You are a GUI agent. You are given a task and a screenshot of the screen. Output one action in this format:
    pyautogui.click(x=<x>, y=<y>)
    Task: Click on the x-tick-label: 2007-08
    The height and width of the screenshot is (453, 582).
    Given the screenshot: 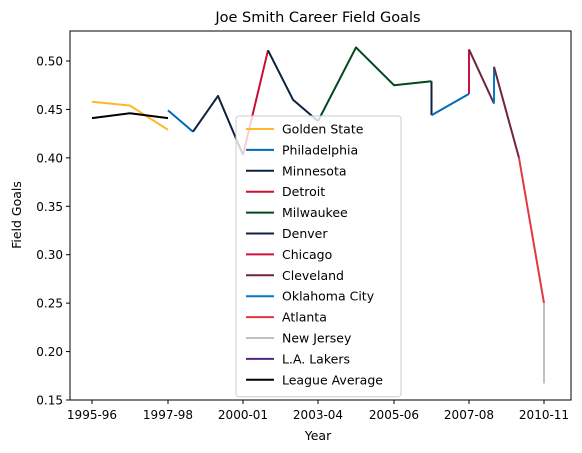 What is the action you would take?
    pyautogui.click(x=469, y=415)
    